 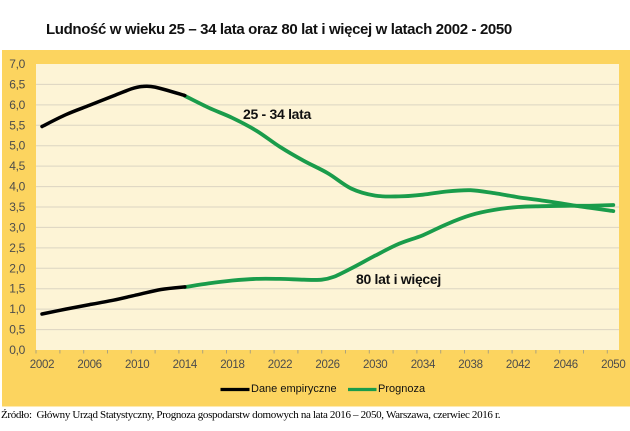 What do you see at coordinates (280, 365) in the screenshot?
I see `svg-text: 2022` at bounding box center [280, 365].